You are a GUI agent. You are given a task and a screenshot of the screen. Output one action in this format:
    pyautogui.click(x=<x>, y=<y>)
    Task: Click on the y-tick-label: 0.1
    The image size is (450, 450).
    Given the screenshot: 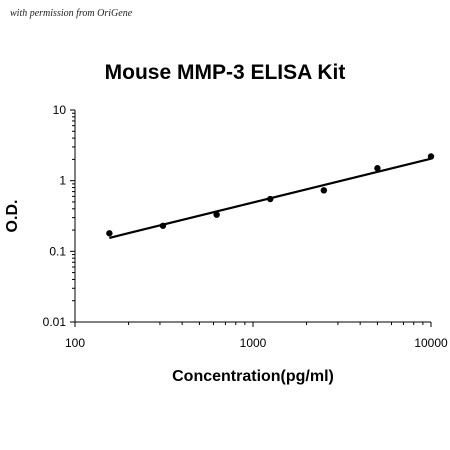 What is the action you would take?
    pyautogui.click(x=57, y=251)
    